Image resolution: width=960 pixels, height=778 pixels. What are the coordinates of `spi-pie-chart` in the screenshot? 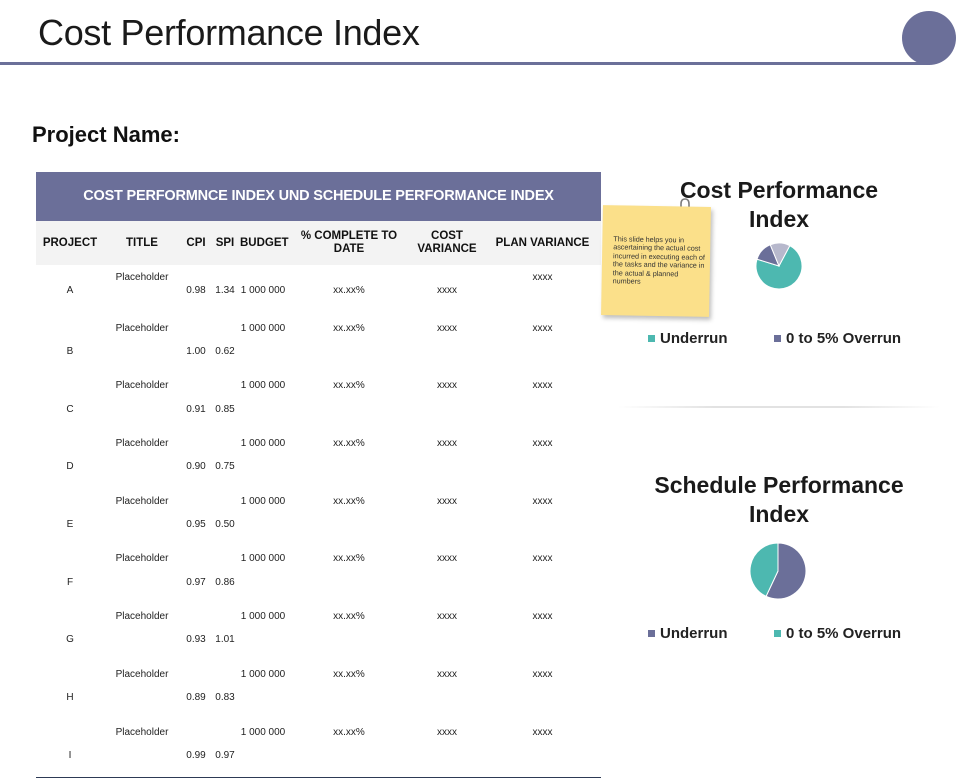 It's located at (778, 571).